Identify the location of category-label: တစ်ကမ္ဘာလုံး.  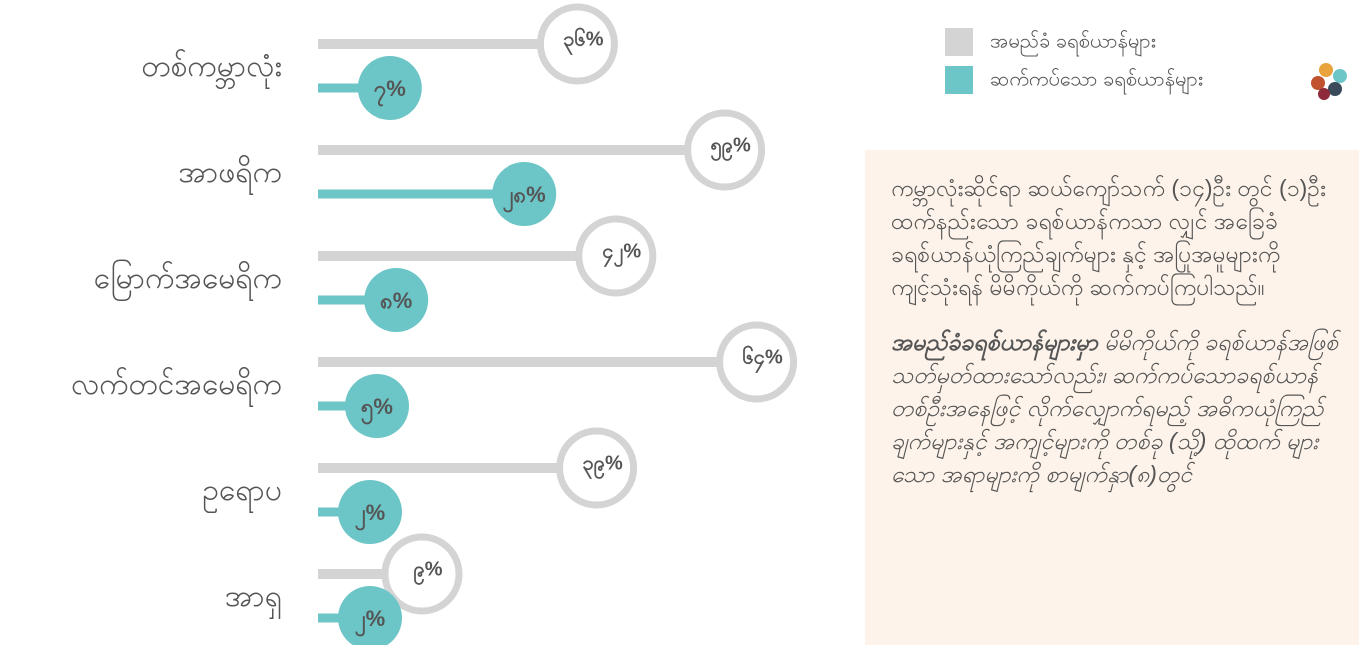
(211, 69).